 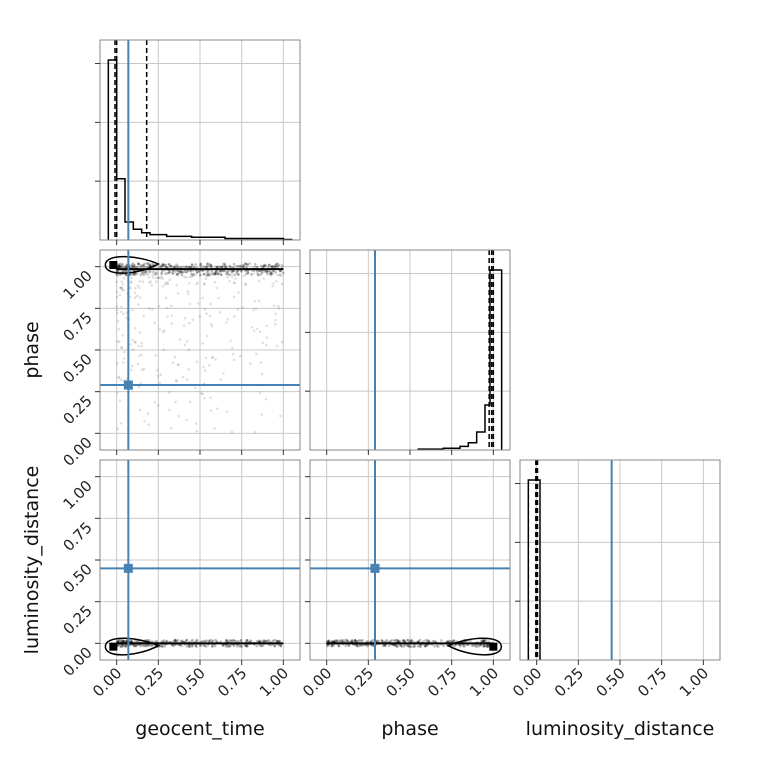 I want to click on panel-phase-vs-geocent-time-mode-marker, so click(x=113, y=265).